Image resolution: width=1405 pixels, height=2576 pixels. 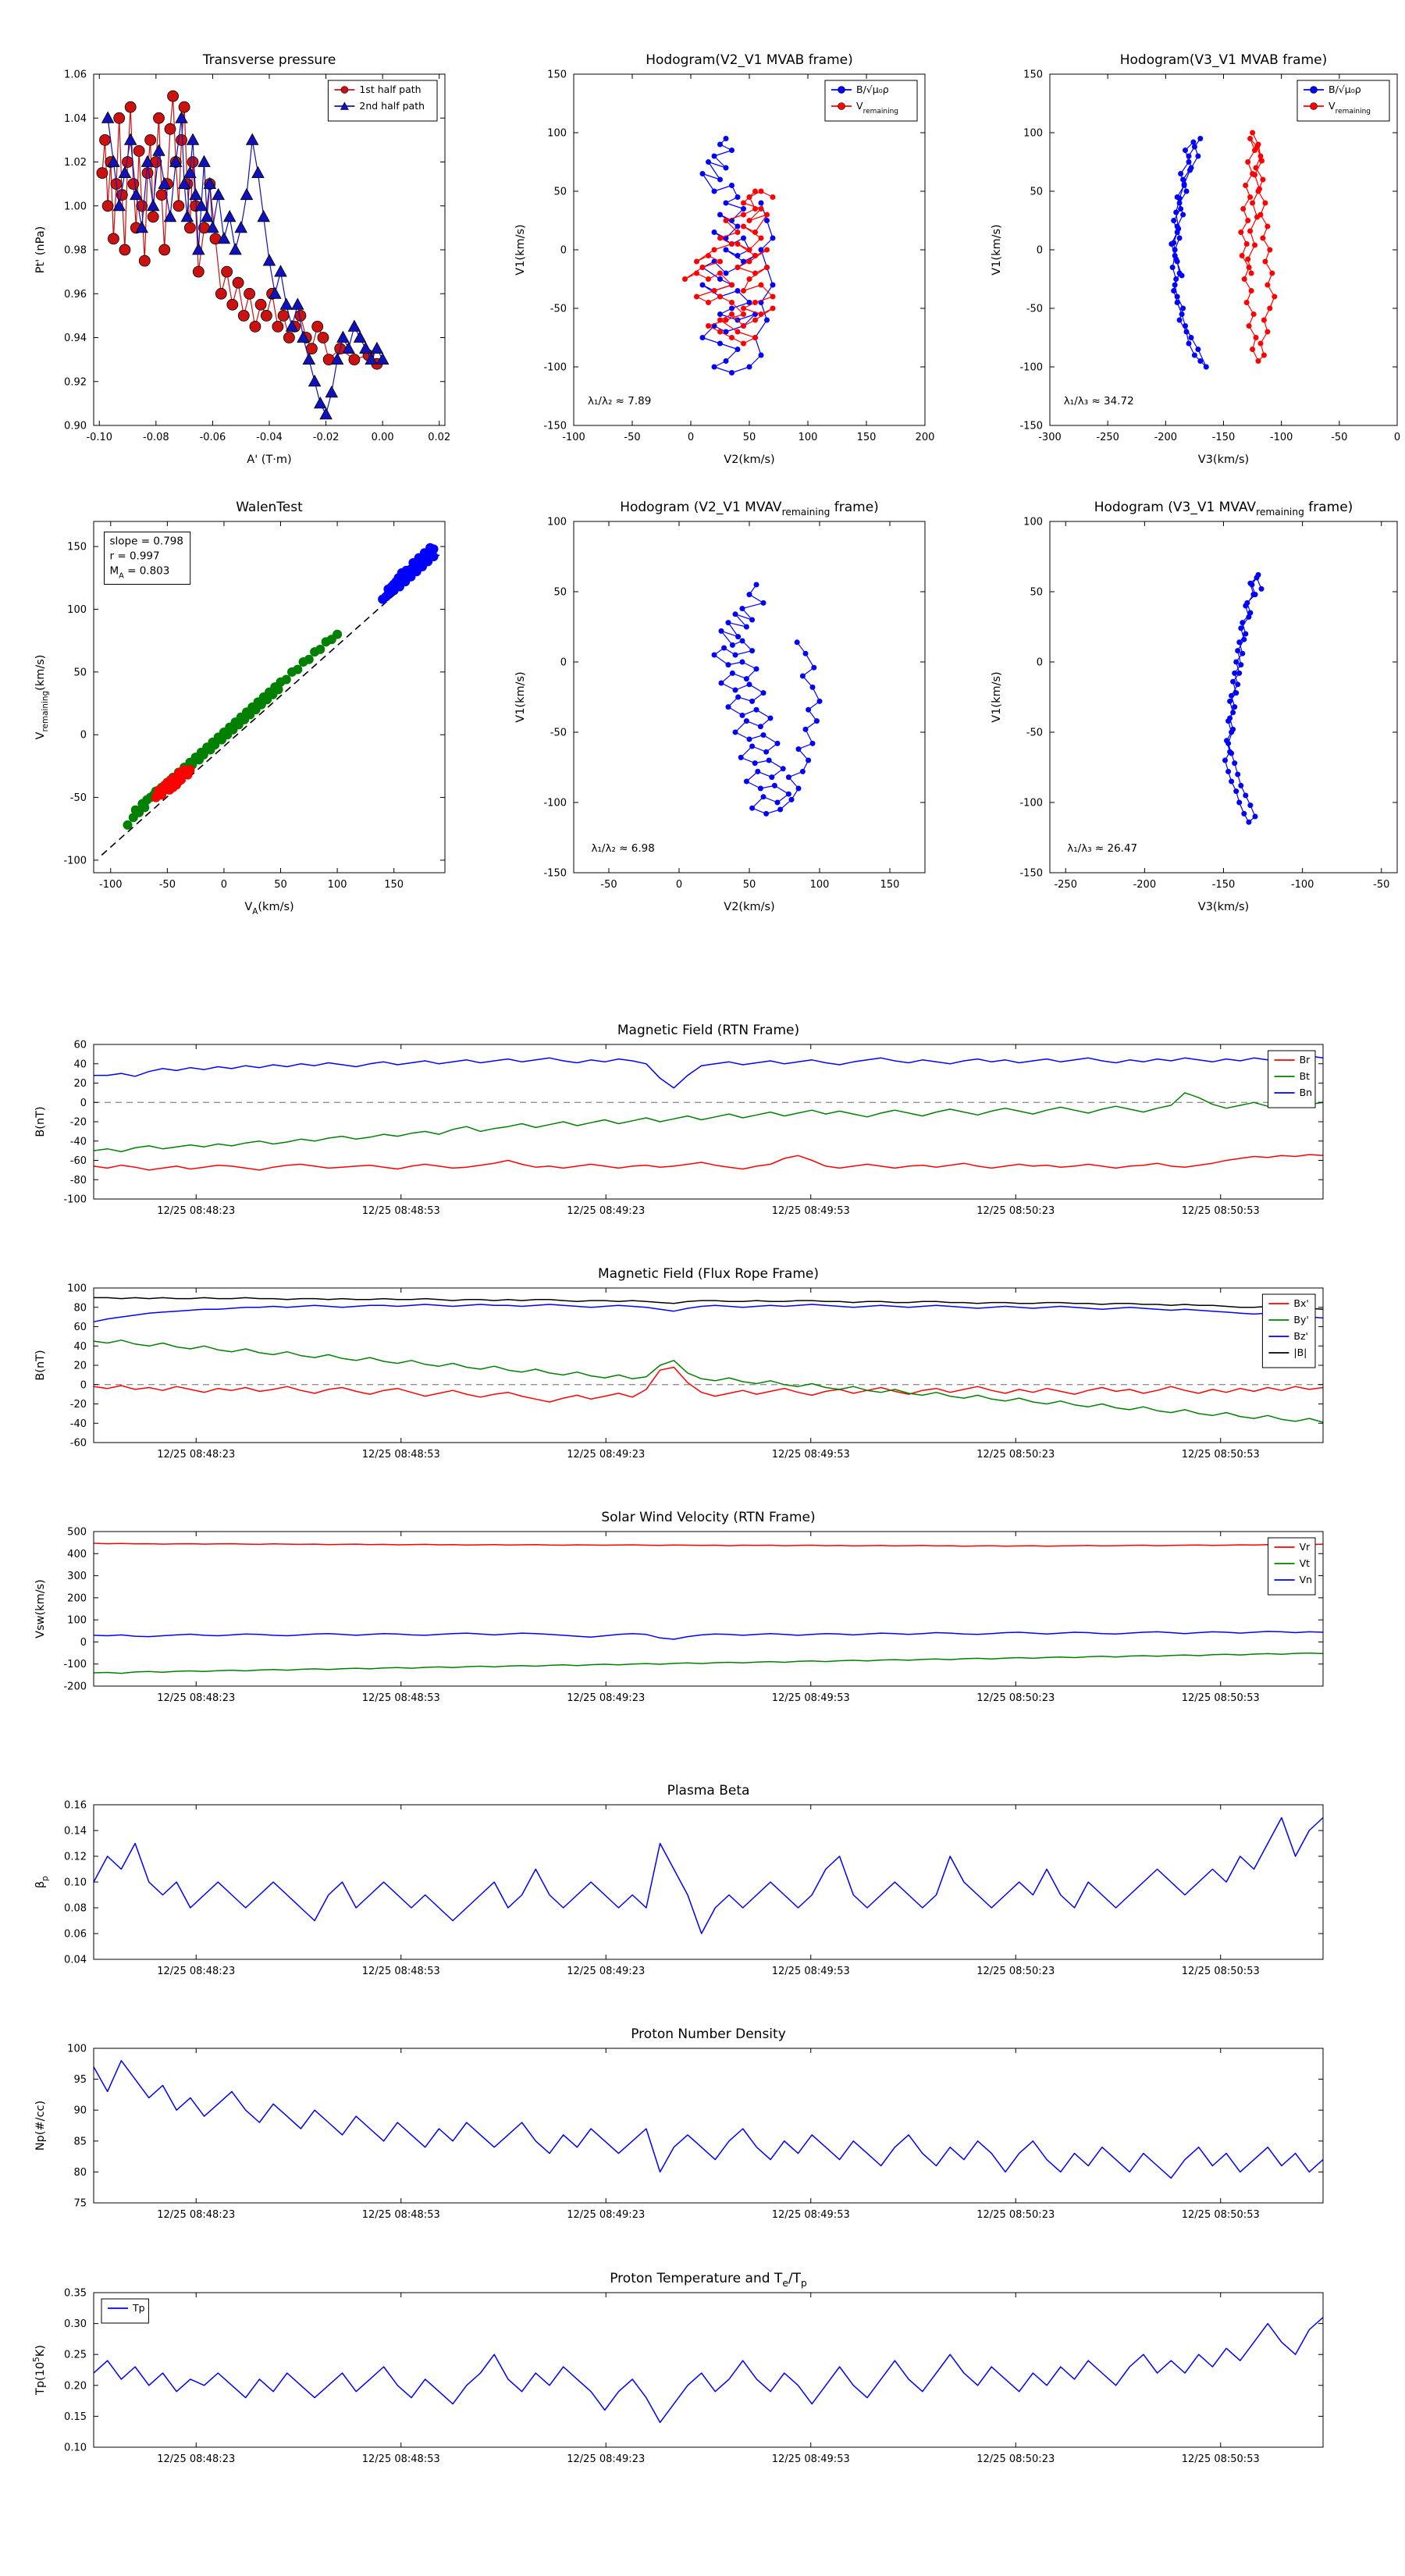 I want to click on chart-title: Plasma Beta, so click(x=709, y=1791).